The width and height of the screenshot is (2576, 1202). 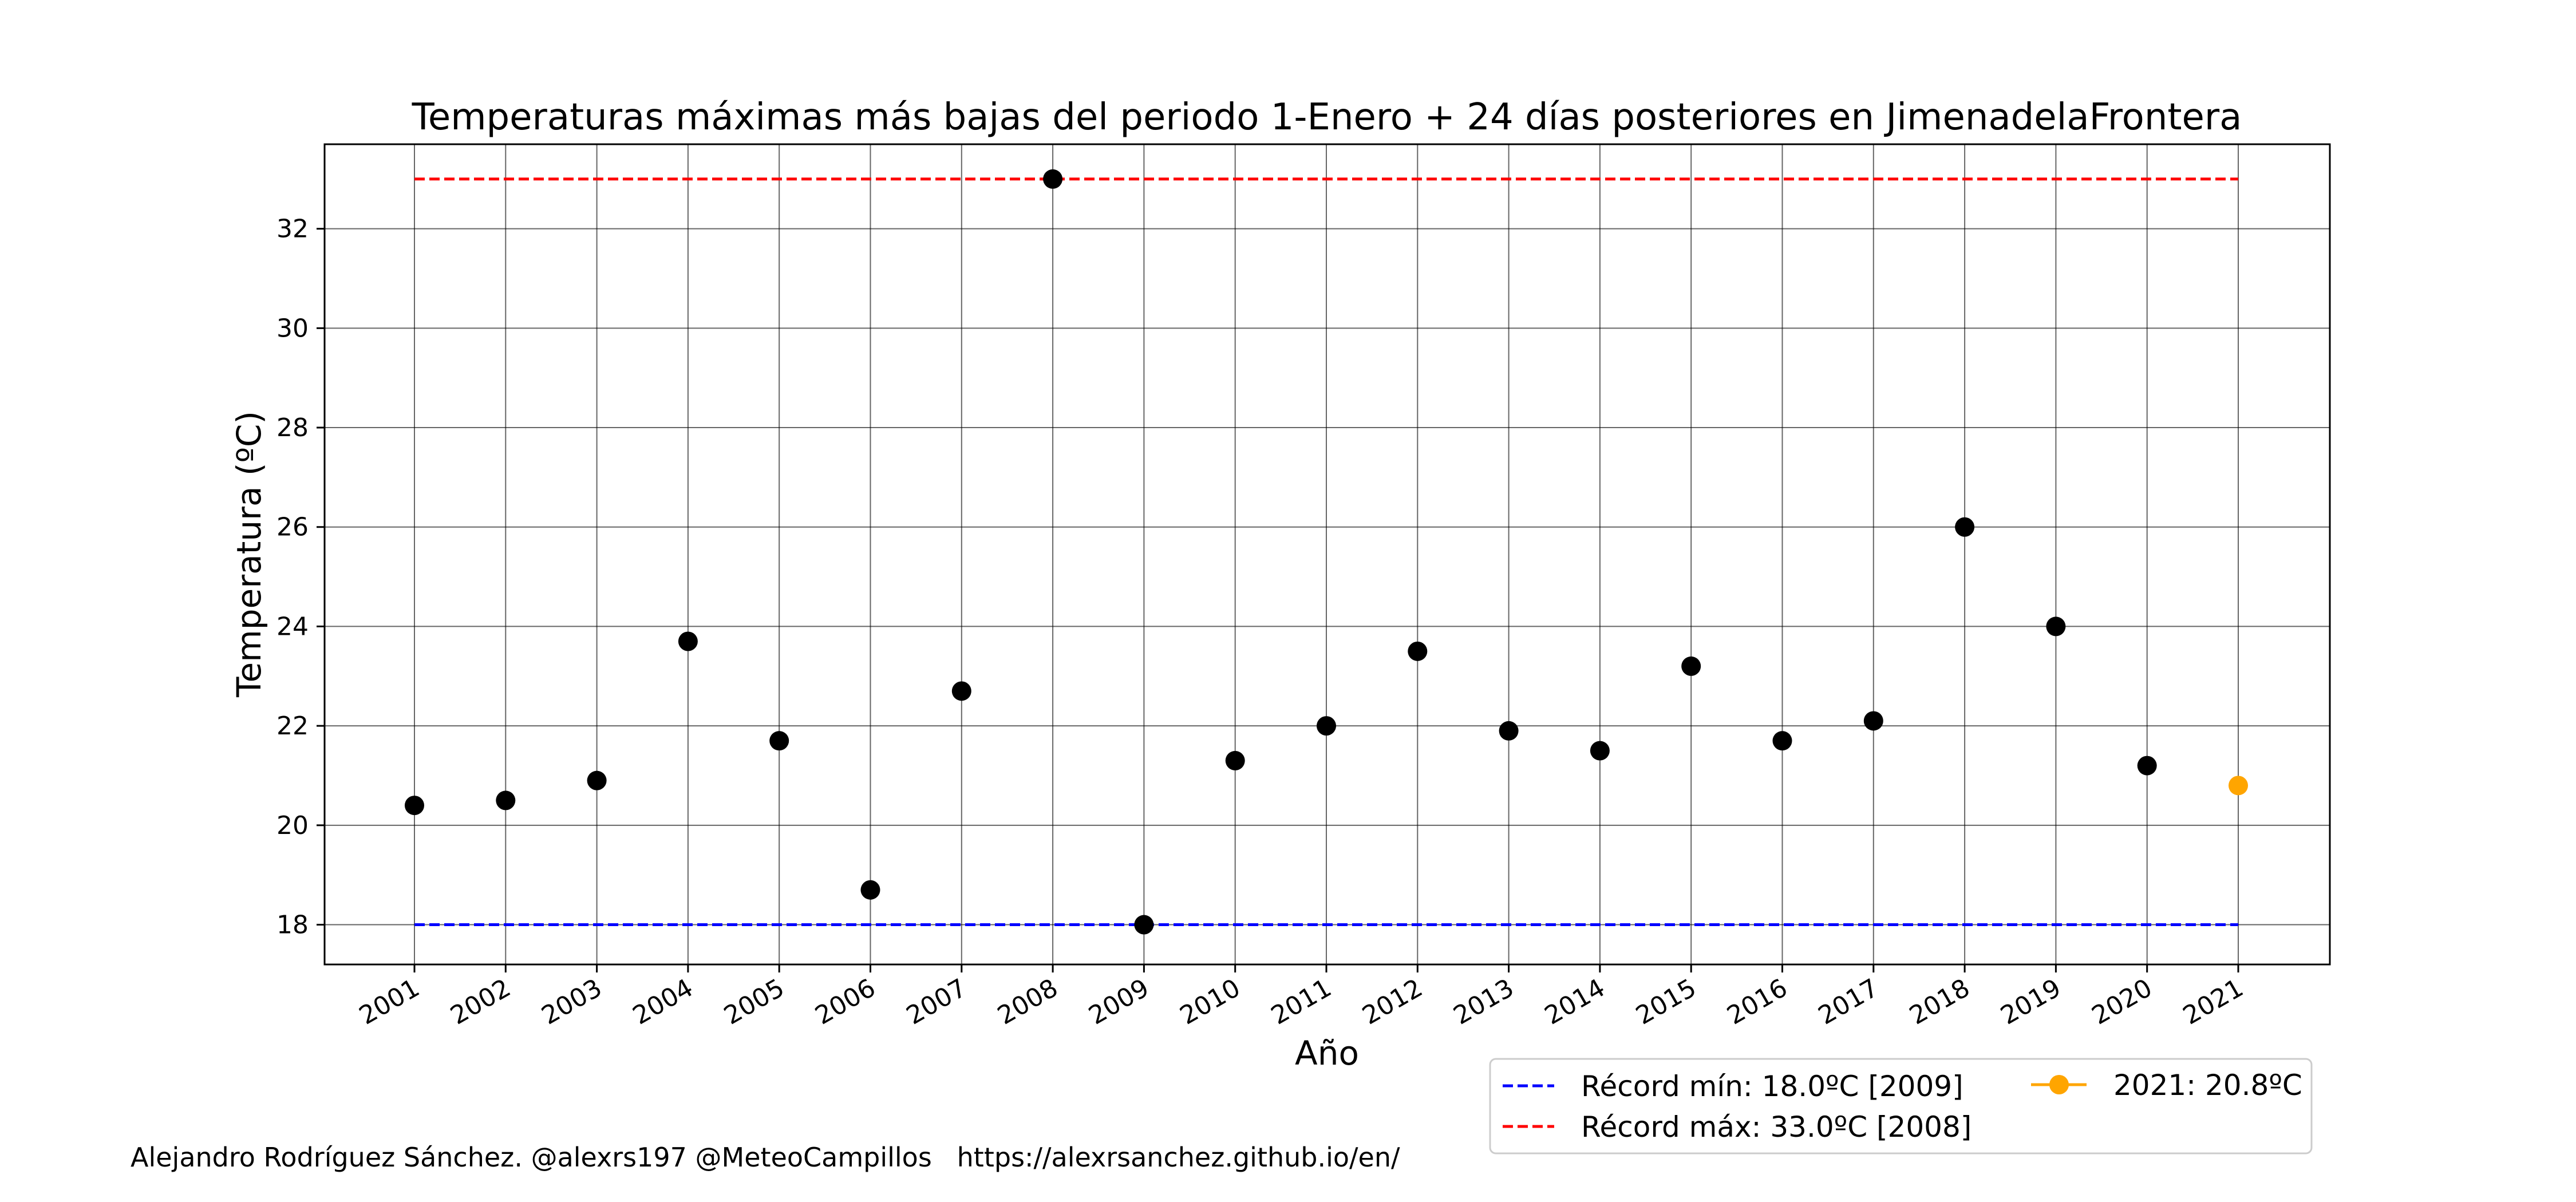 I want to click on x-tick-label: 2007, so click(x=936, y=1002).